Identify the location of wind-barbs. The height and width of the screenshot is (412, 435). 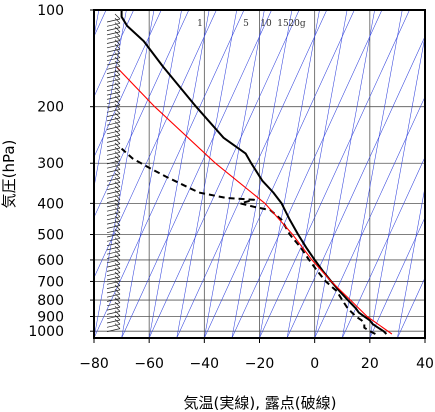
(113, 172).